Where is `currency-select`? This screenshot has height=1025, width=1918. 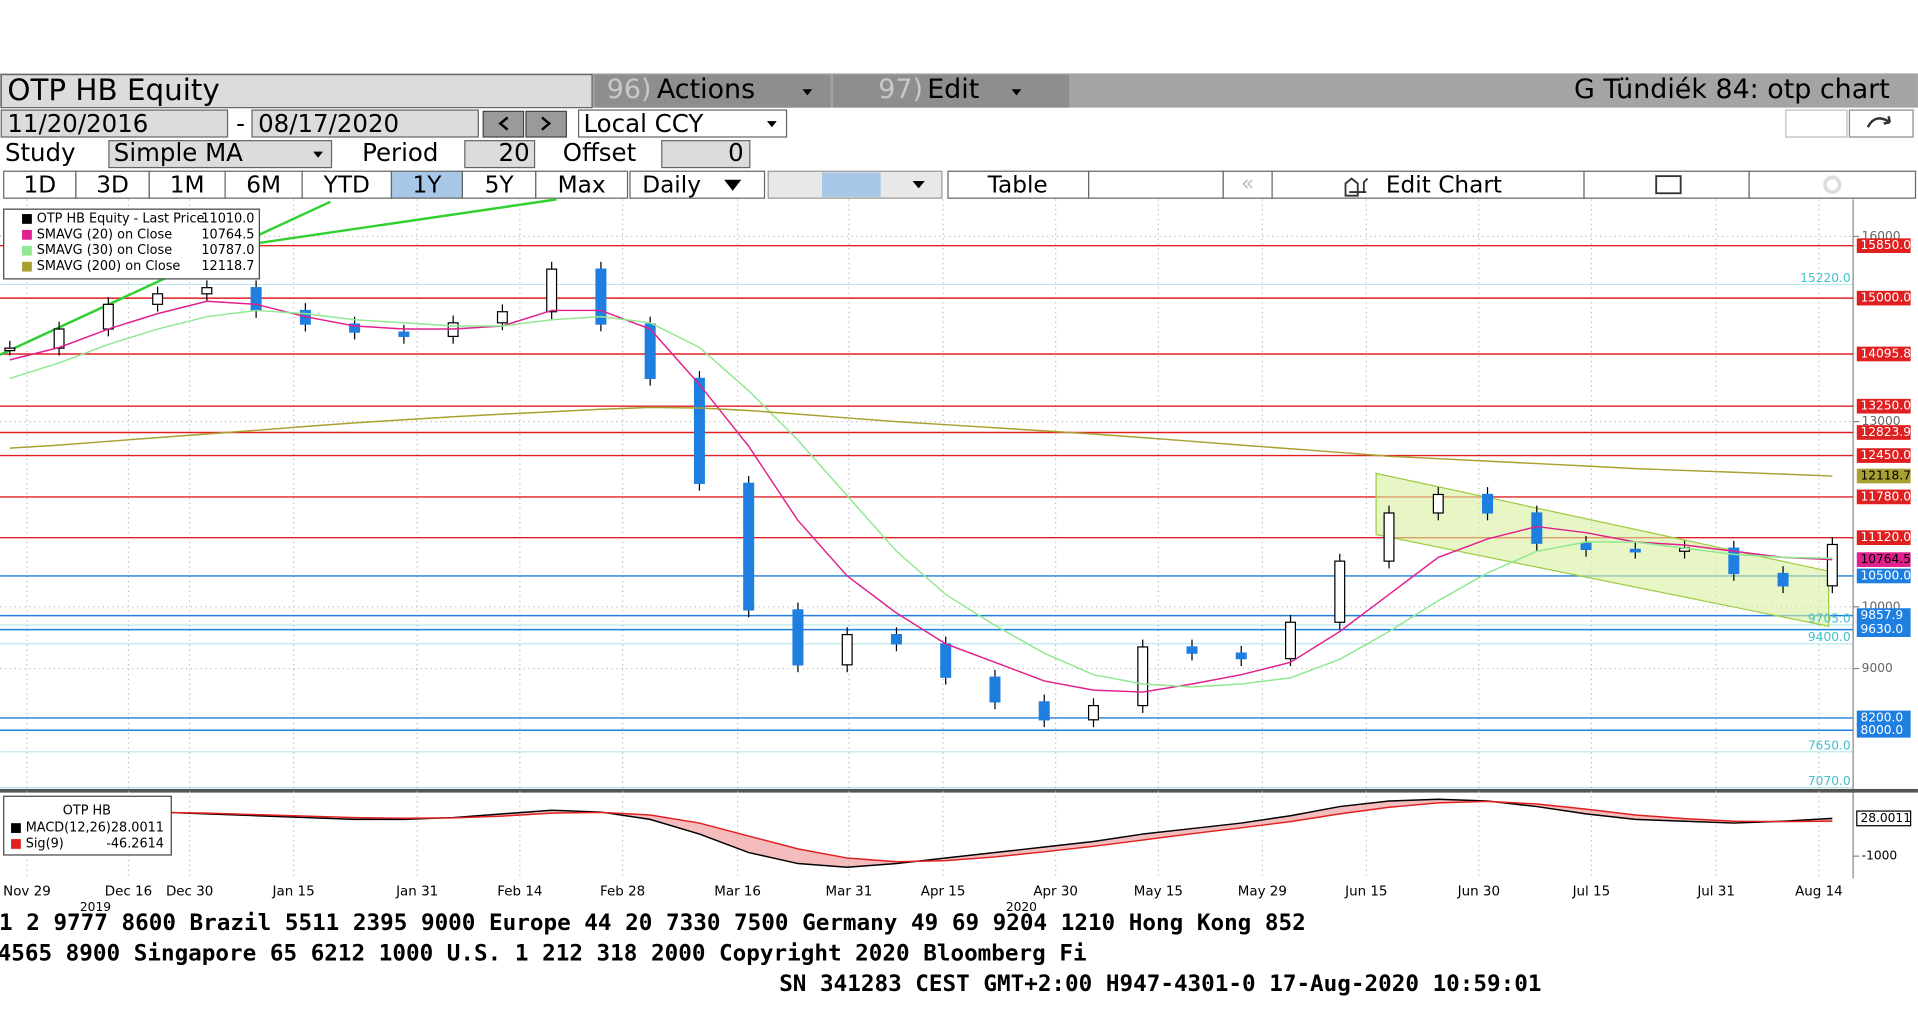
currency-select is located at coordinates (682, 123).